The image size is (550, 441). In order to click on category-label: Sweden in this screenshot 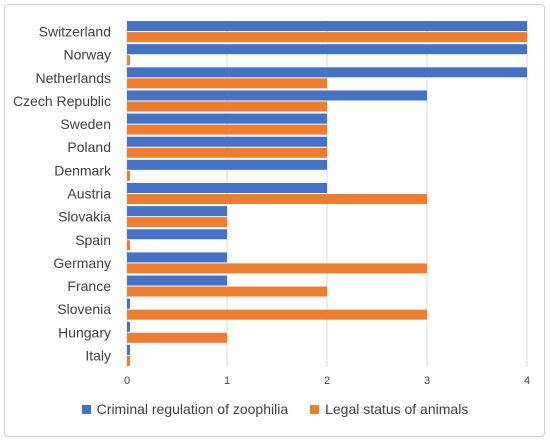, I will do `click(85, 124)`.